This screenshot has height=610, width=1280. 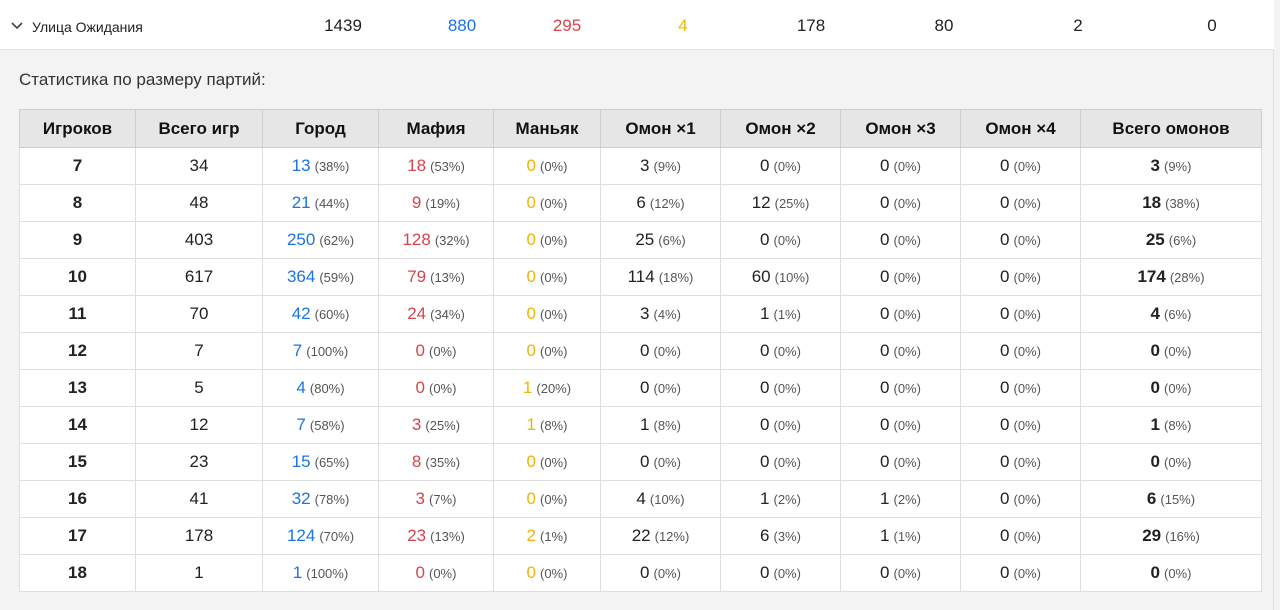 I want to click on summary-omon-4: 0, so click(x=1212, y=25).